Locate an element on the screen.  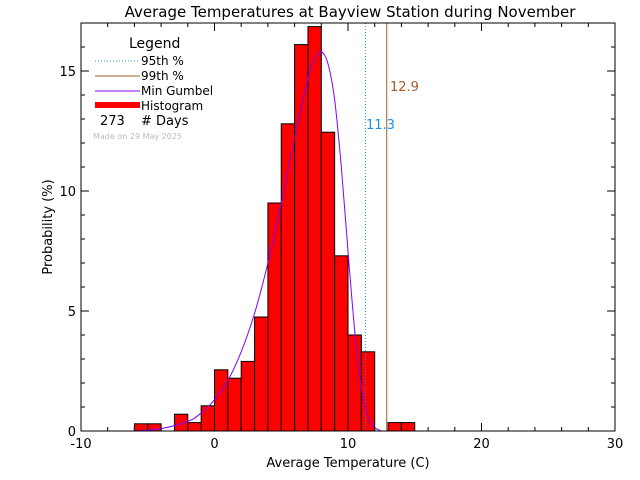
legend-label-gumbel: Min Gumbel is located at coordinates (177, 91).